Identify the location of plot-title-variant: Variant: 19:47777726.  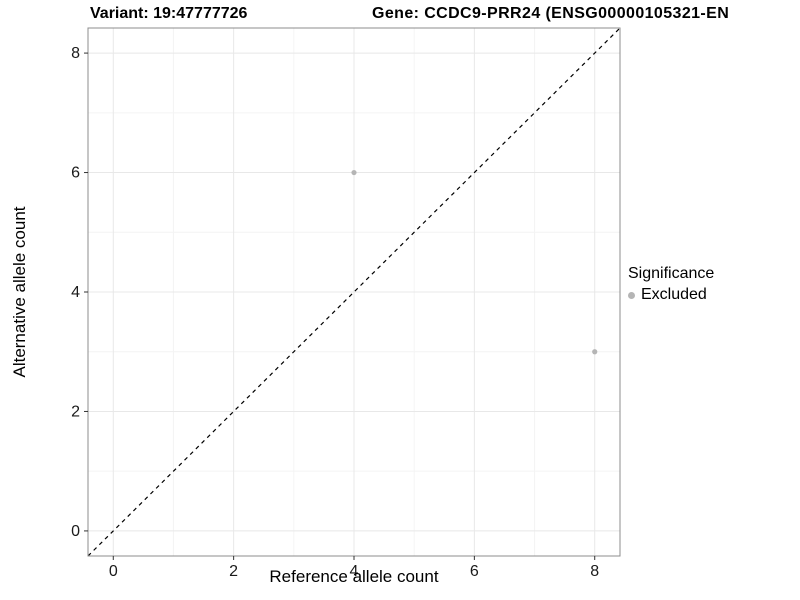
(169, 13).